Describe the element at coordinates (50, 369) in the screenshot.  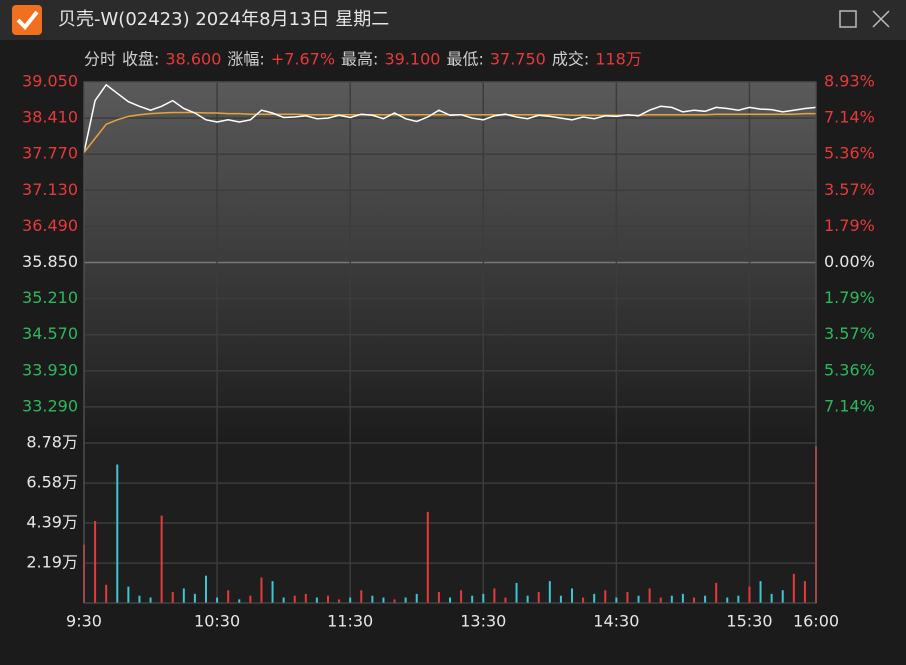
I see `y-tick-label: 33.930` at that location.